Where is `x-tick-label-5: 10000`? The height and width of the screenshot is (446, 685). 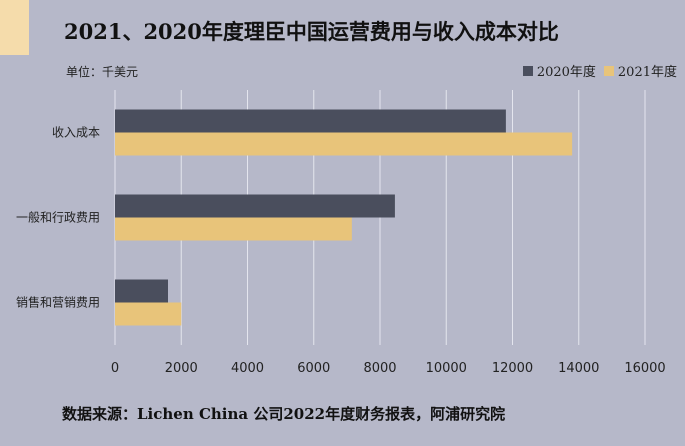
x-tick-label-5: 10000 is located at coordinates (446, 368).